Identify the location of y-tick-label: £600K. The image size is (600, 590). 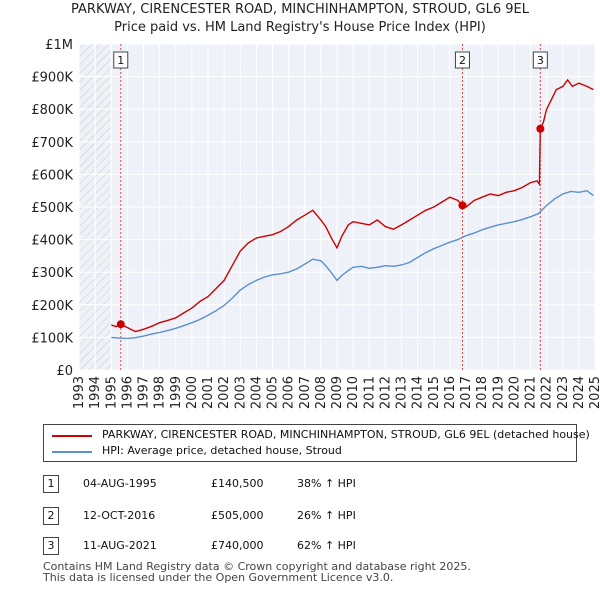
(52, 175).